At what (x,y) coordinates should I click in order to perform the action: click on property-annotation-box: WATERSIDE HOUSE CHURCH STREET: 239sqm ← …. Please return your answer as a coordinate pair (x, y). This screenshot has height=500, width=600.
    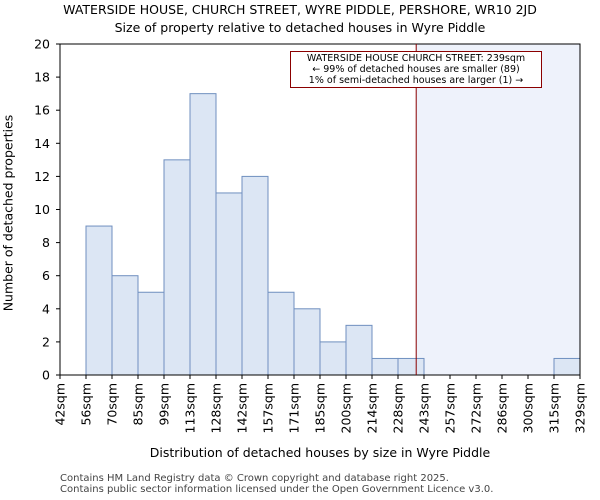
    Looking at the image, I should click on (416, 69).